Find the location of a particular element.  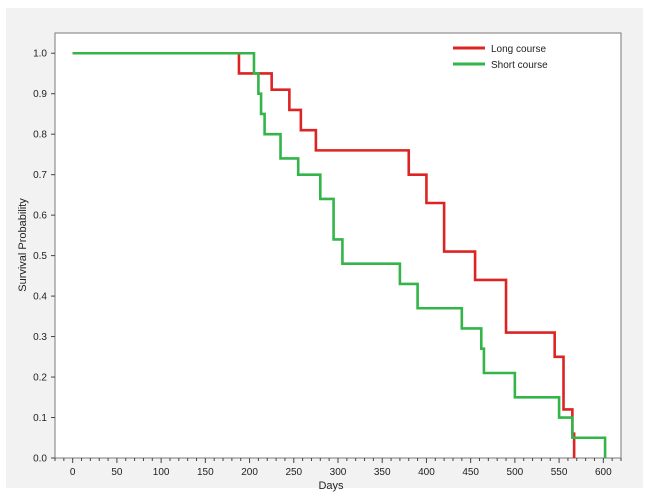

x-tick-label: 400 is located at coordinates (426, 472).